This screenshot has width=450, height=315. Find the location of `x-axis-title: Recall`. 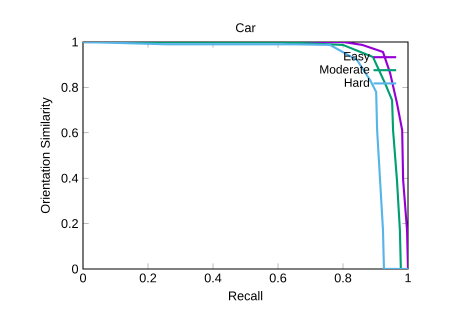

x-axis-title: Recall is located at coordinates (245, 295).